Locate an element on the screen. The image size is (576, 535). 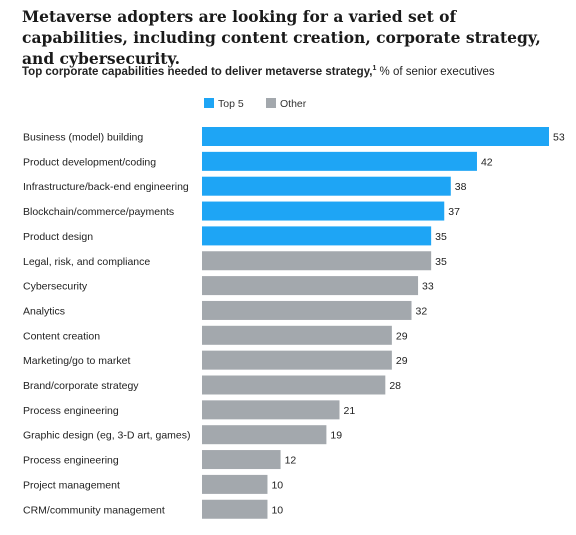
category-label: Infrastructure/back-end engineering is located at coordinates (106, 187).